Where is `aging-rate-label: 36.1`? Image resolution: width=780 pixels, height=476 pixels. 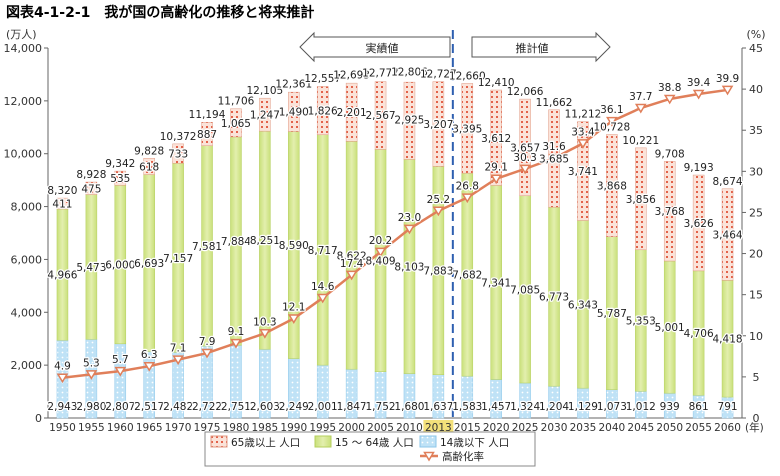 aging-rate-label: 36.1 is located at coordinates (611, 110).